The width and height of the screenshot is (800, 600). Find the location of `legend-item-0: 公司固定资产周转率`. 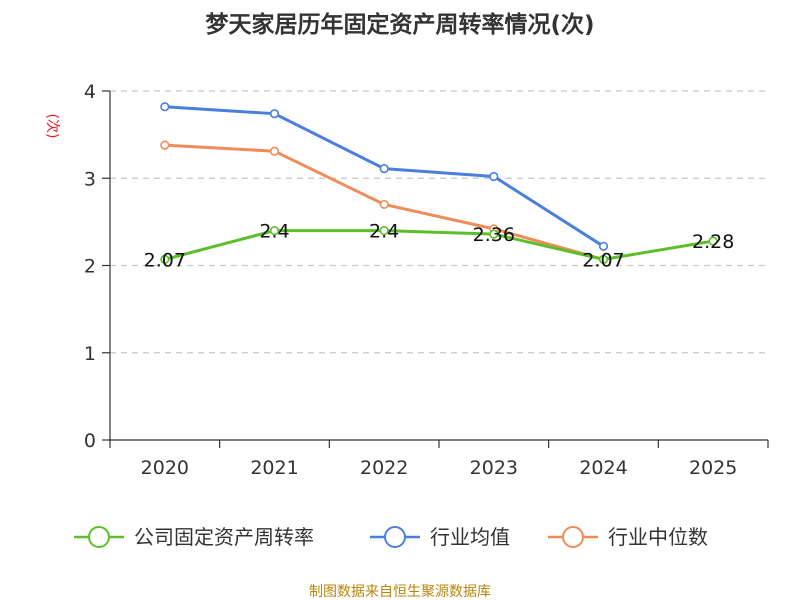

legend-item-0: 公司固定资产周转率 is located at coordinates (194, 537).